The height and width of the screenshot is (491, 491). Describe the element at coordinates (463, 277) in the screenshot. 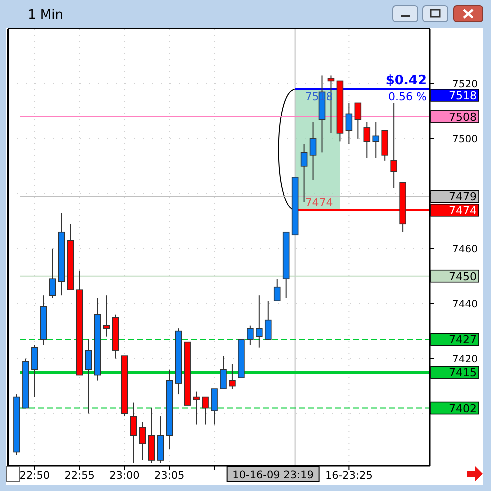

I see `ref-line-label: 7450` at that location.